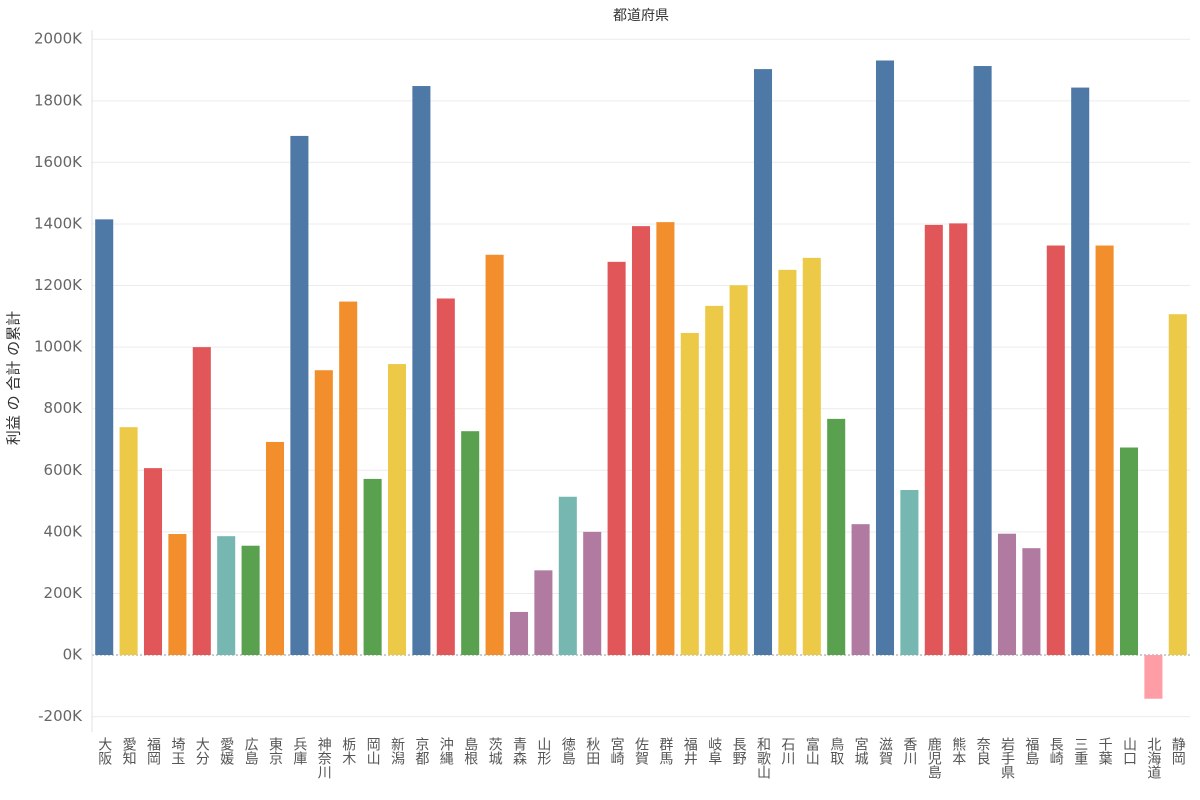 This screenshot has height=800, width=1200. I want to click on y-tick-label: 1000K, so click(58, 347).